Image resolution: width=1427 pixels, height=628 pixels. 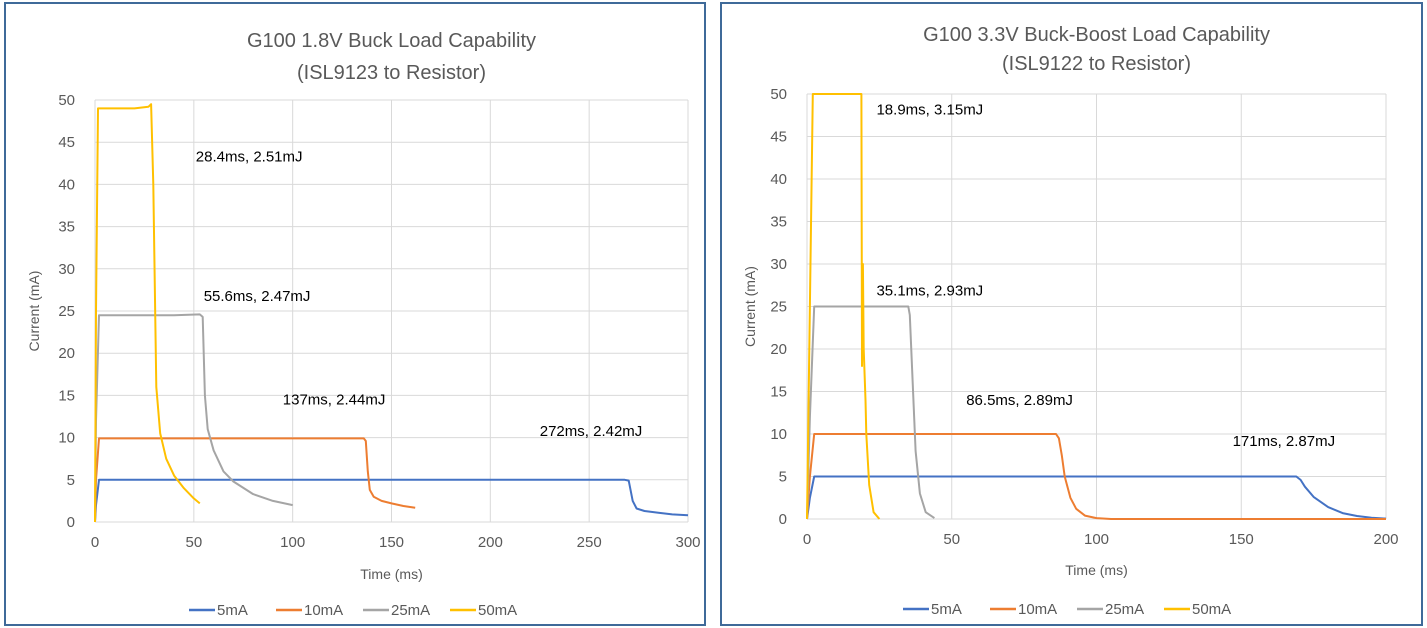 I want to click on data-annotation: 86.5ms, 2.89mJ, so click(x=1019, y=400).